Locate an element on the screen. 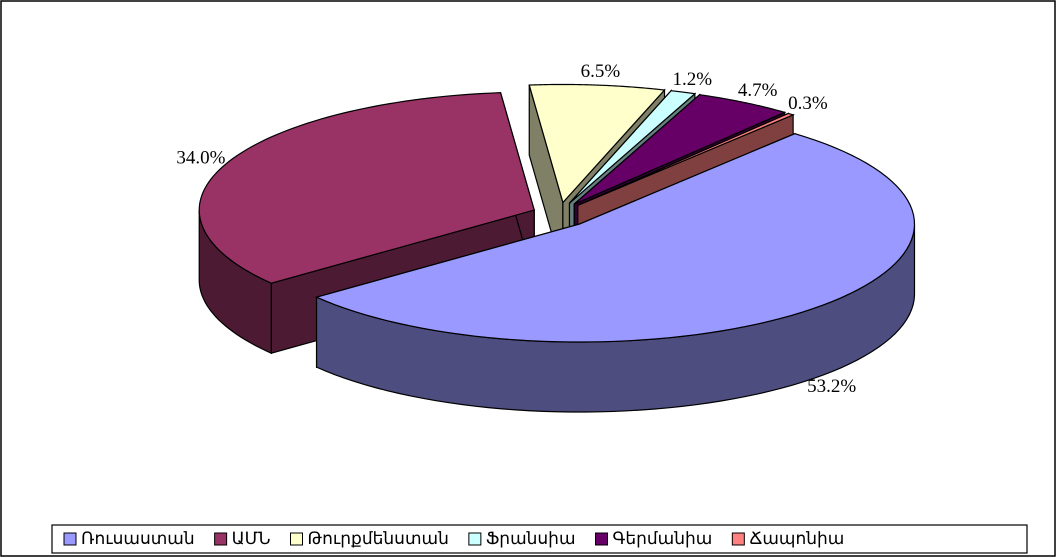 The height and width of the screenshot is (558, 1057). data-label: 34.0% is located at coordinates (200, 158).